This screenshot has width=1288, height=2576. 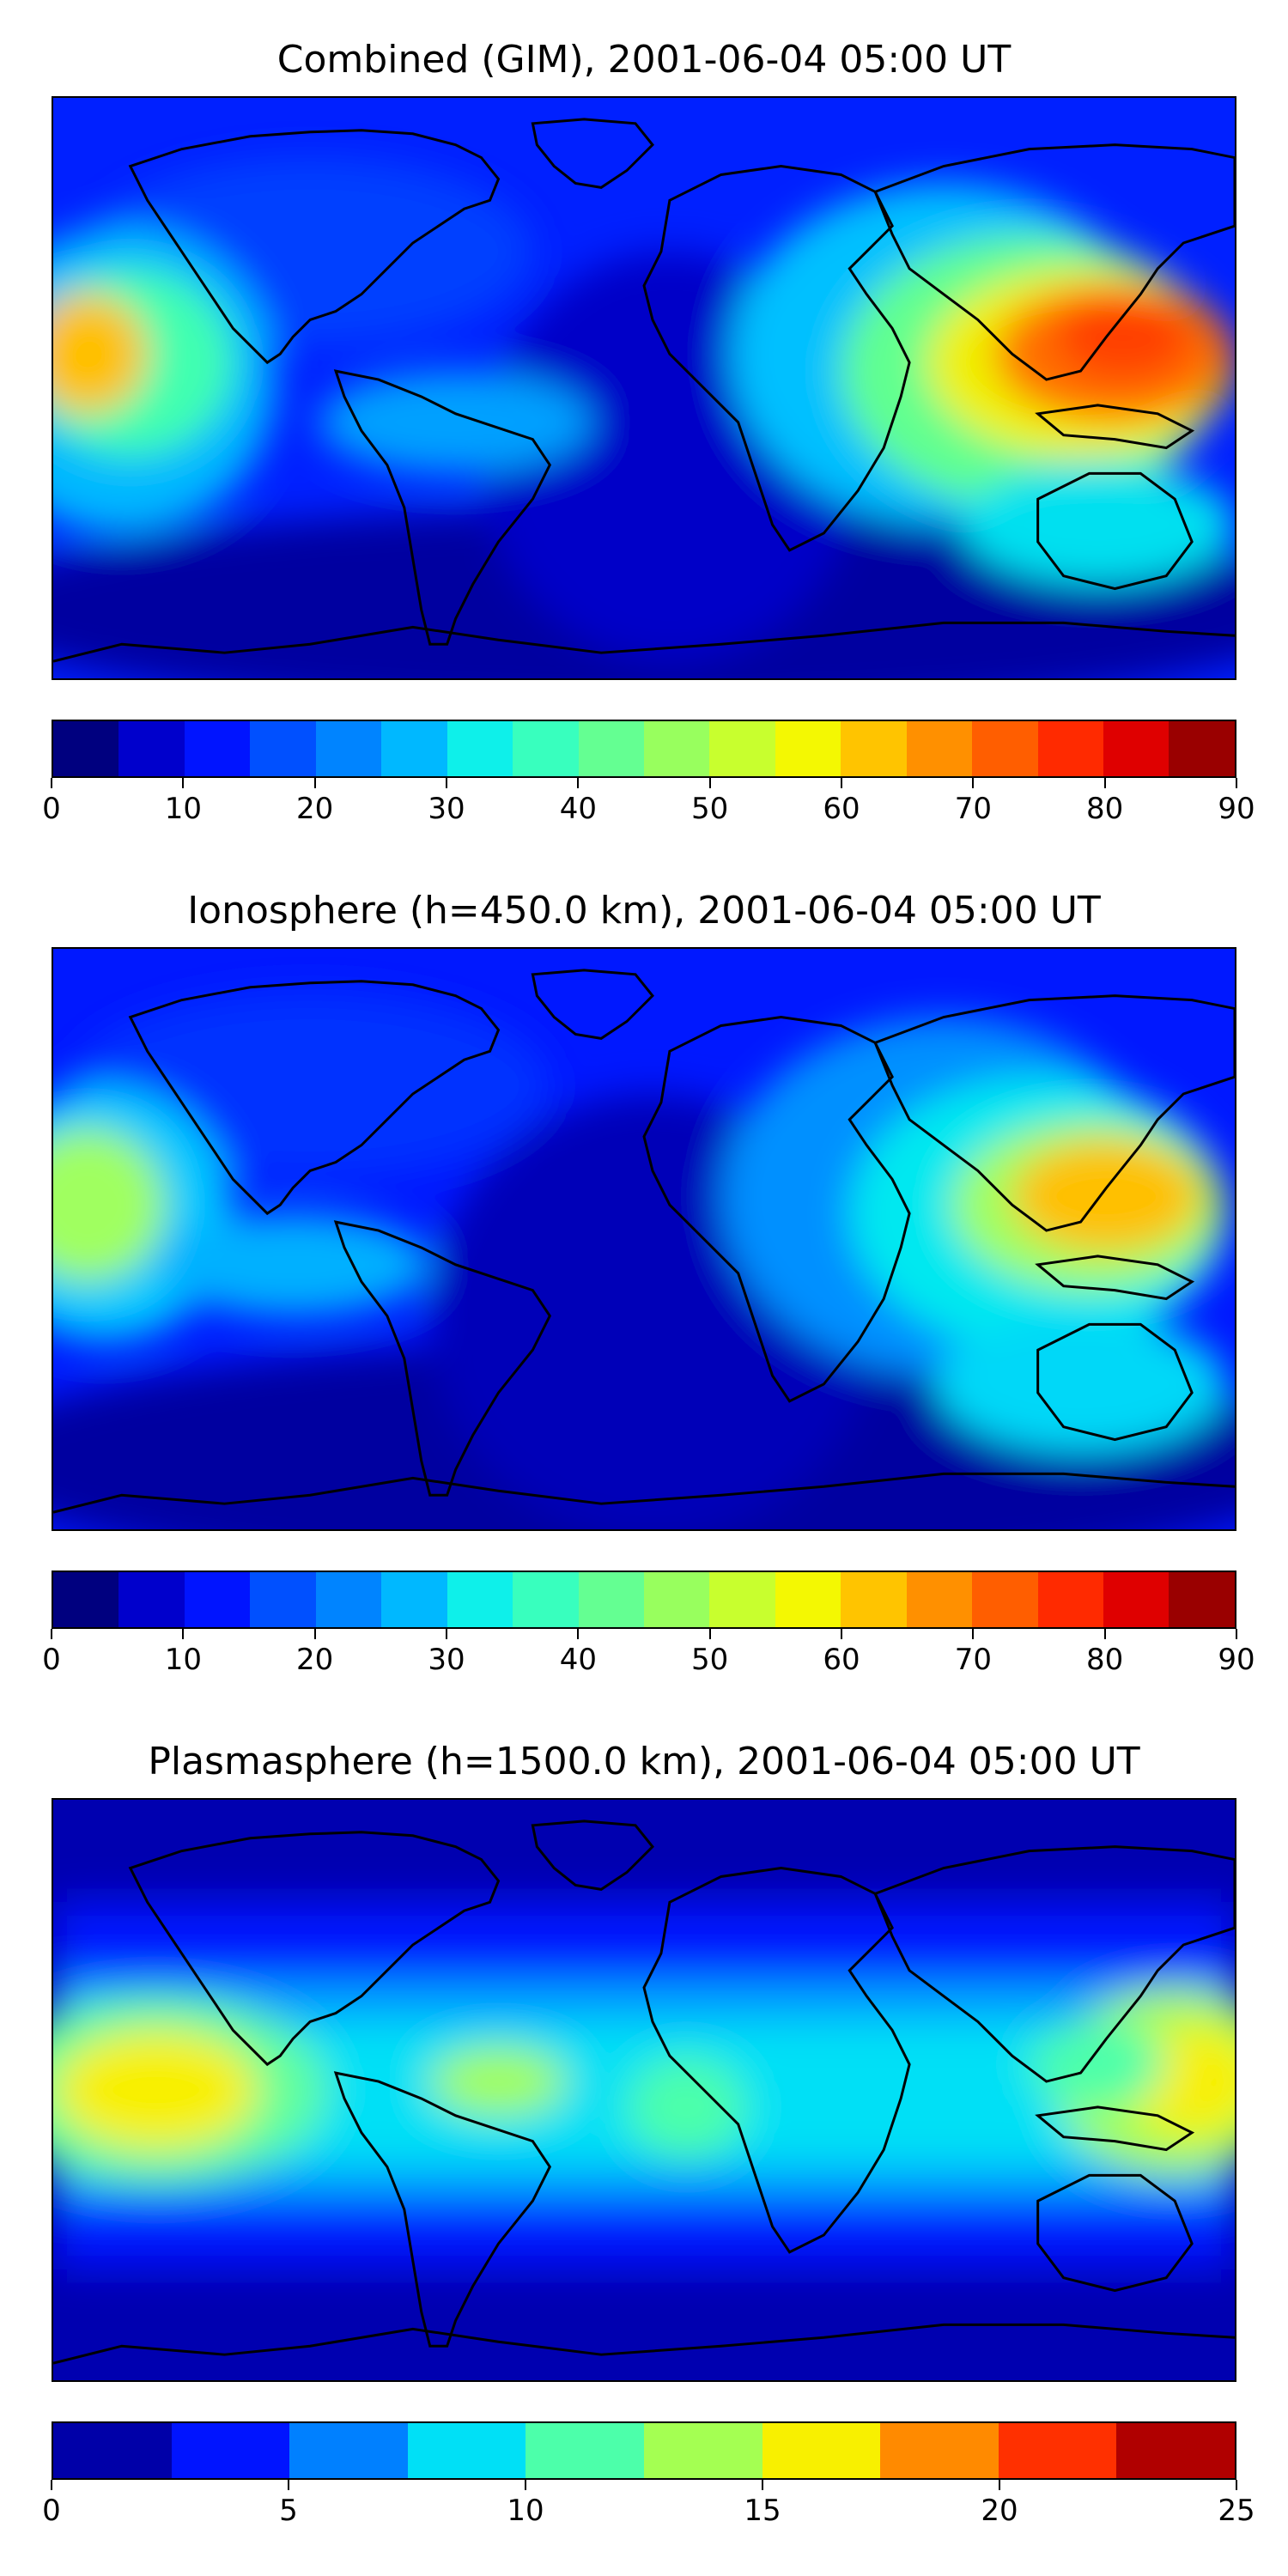 What do you see at coordinates (841, 809) in the screenshot?
I see `colorbar-tick-label: 60` at bounding box center [841, 809].